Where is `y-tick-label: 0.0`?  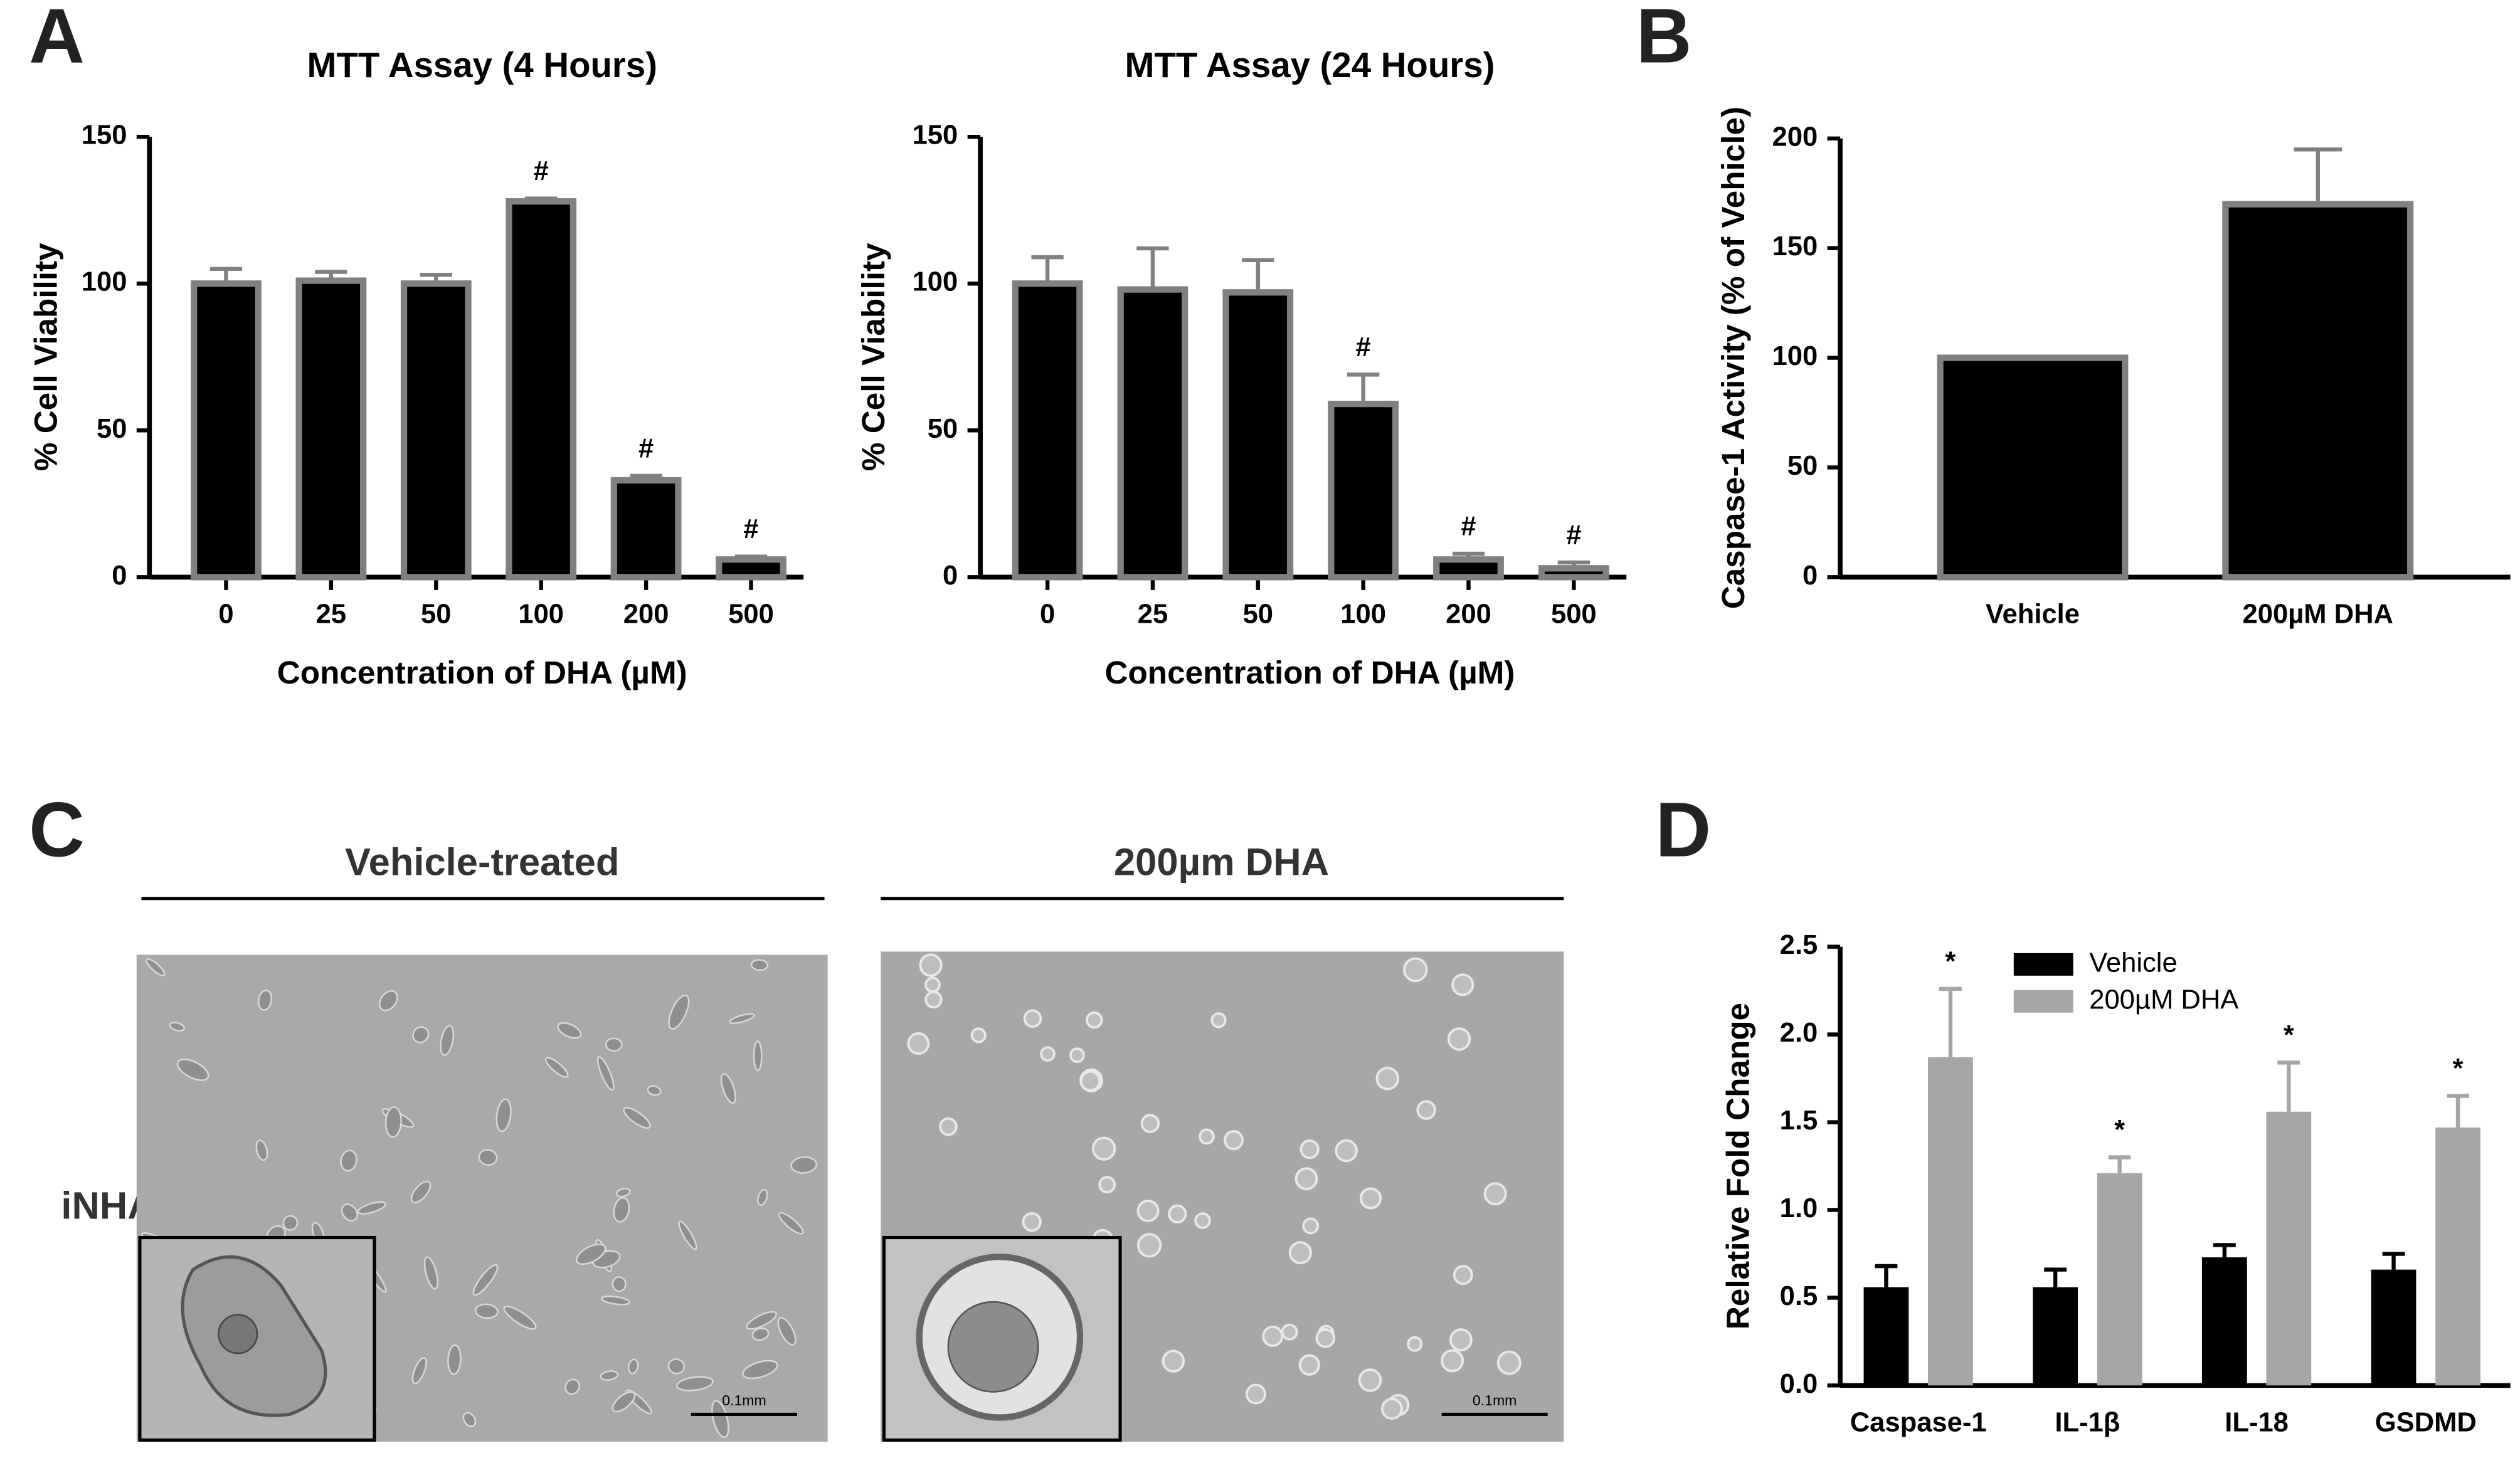 y-tick-label: 0.0 is located at coordinates (1799, 1384).